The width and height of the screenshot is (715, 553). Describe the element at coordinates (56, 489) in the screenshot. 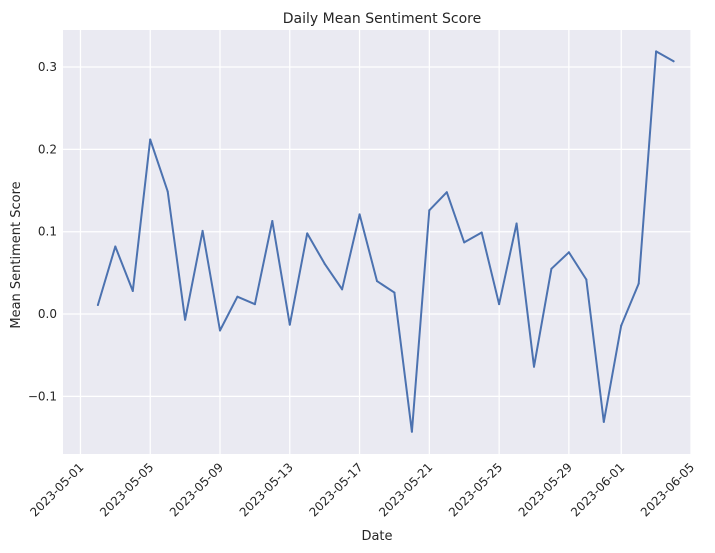

I see `x-tick-label: 2023-05-01` at that location.